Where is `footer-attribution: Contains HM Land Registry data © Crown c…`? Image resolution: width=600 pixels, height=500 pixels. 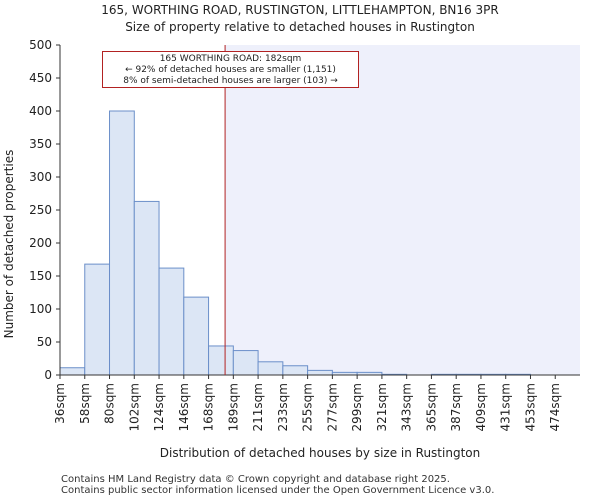
footer-attribution: Contains HM Land Registry data © Crown c… is located at coordinates (277, 485).